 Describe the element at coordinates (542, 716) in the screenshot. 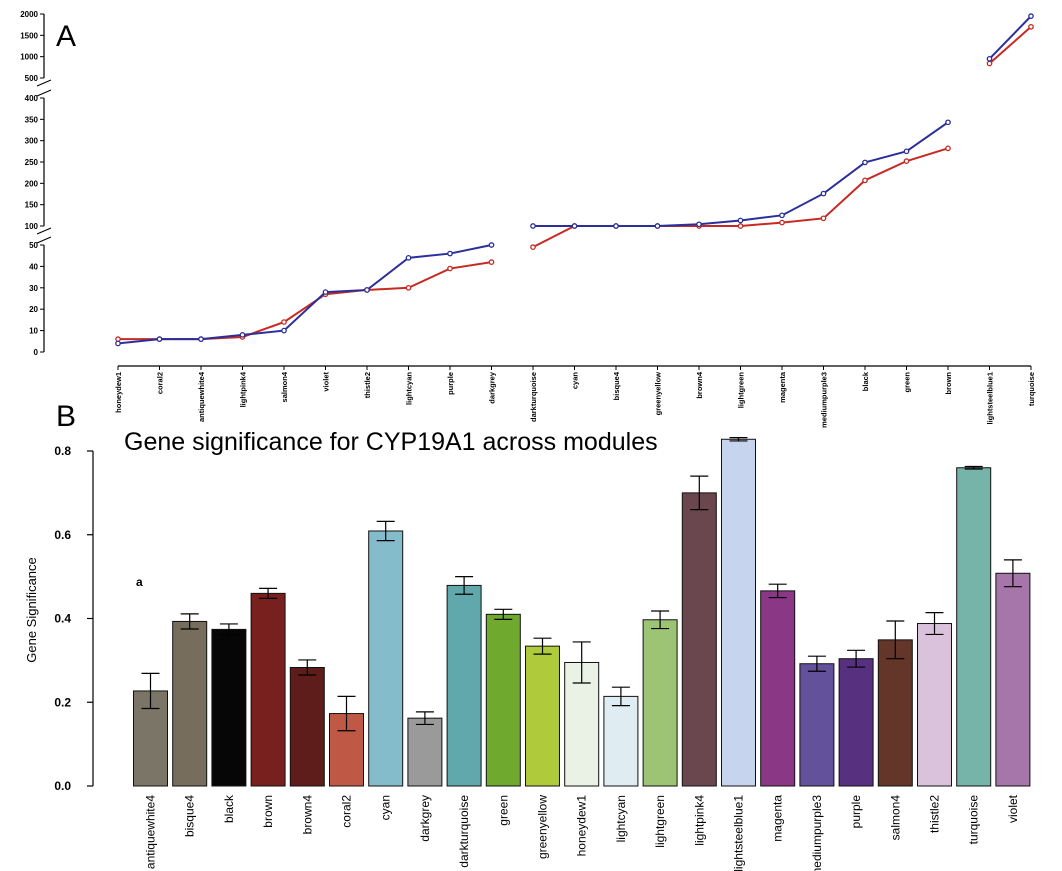

I see `bar-greenyellow` at that location.